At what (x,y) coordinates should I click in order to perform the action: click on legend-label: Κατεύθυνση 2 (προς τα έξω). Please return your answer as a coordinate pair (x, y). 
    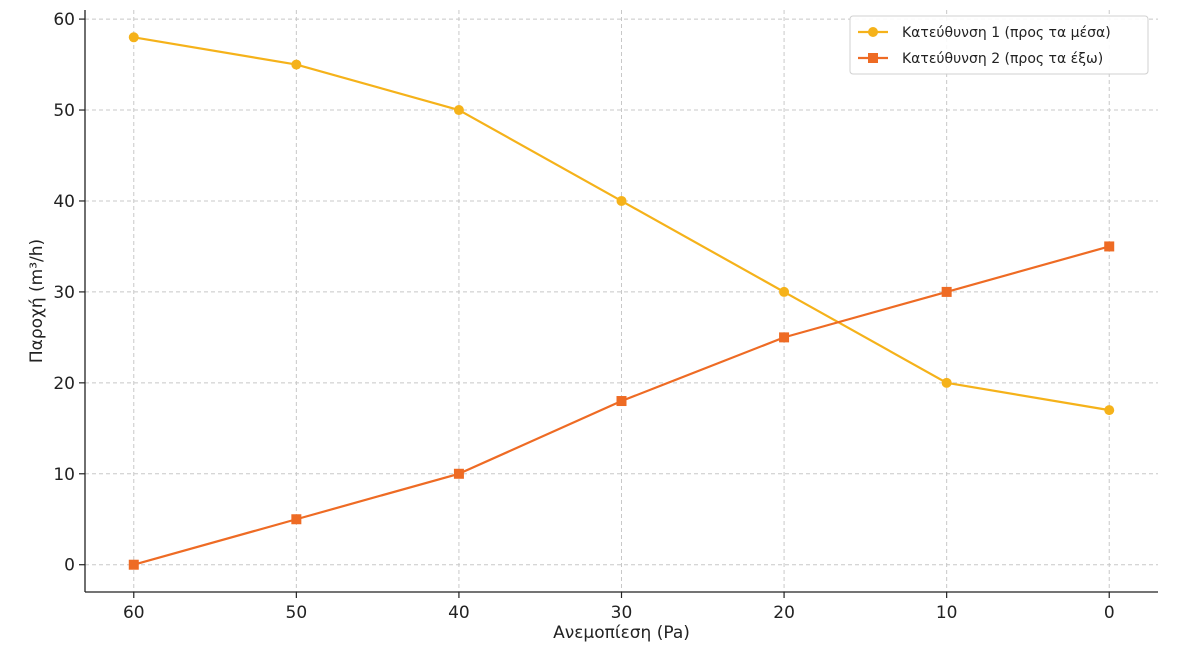
    Looking at the image, I should click on (1002, 59).